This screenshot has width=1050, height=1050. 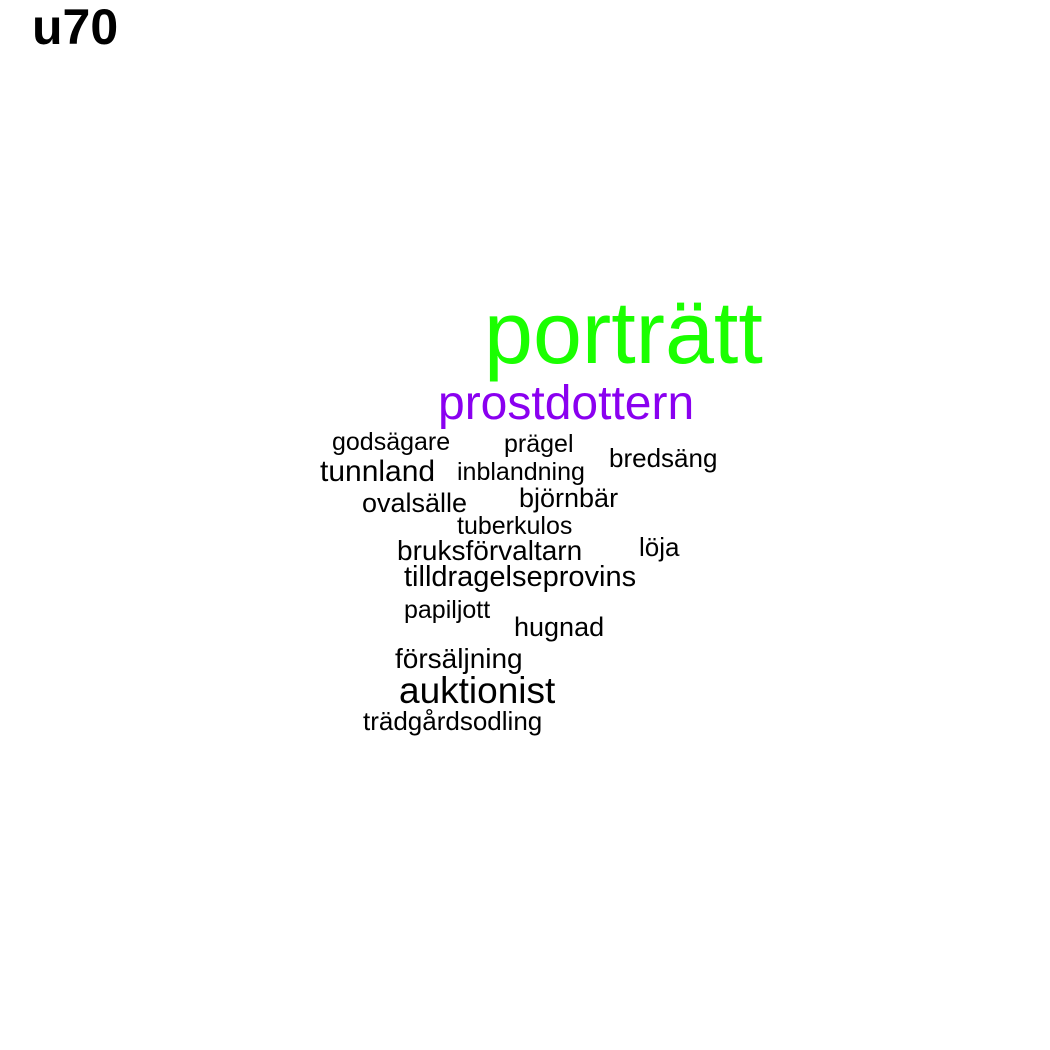 What do you see at coordinates (391, 442) in the screenshot?
I see `word-godsagare: godsägare` at bounding box center [391, 442].